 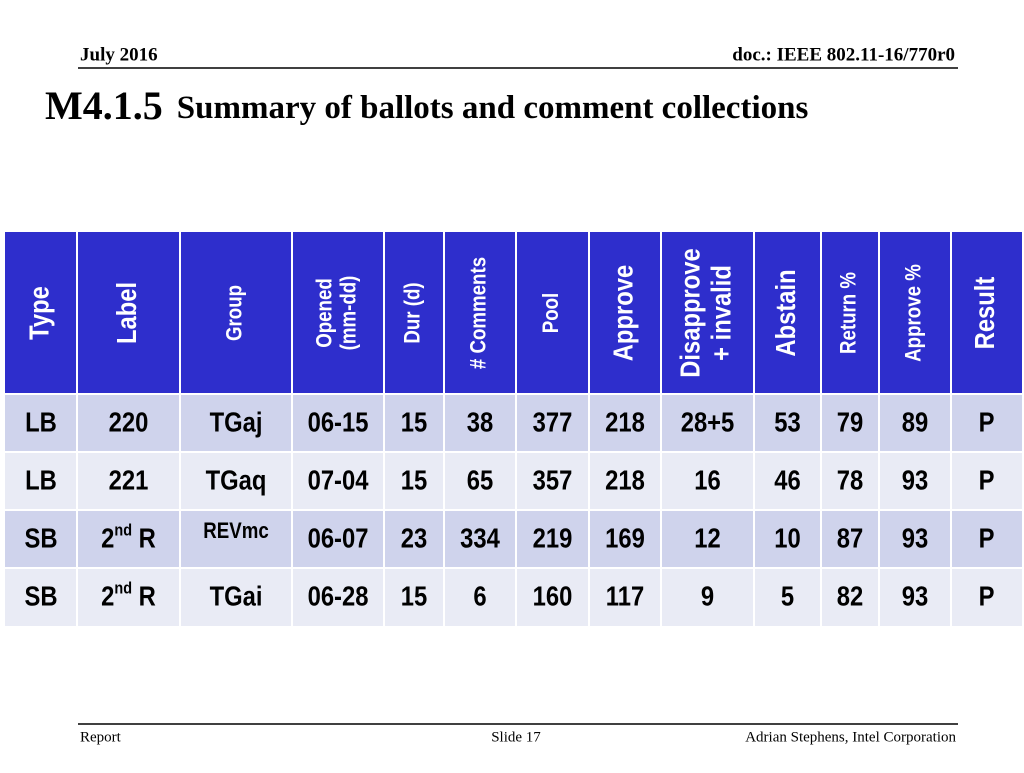 I want to click on table-cell: 10, so click(x=787, y=538).